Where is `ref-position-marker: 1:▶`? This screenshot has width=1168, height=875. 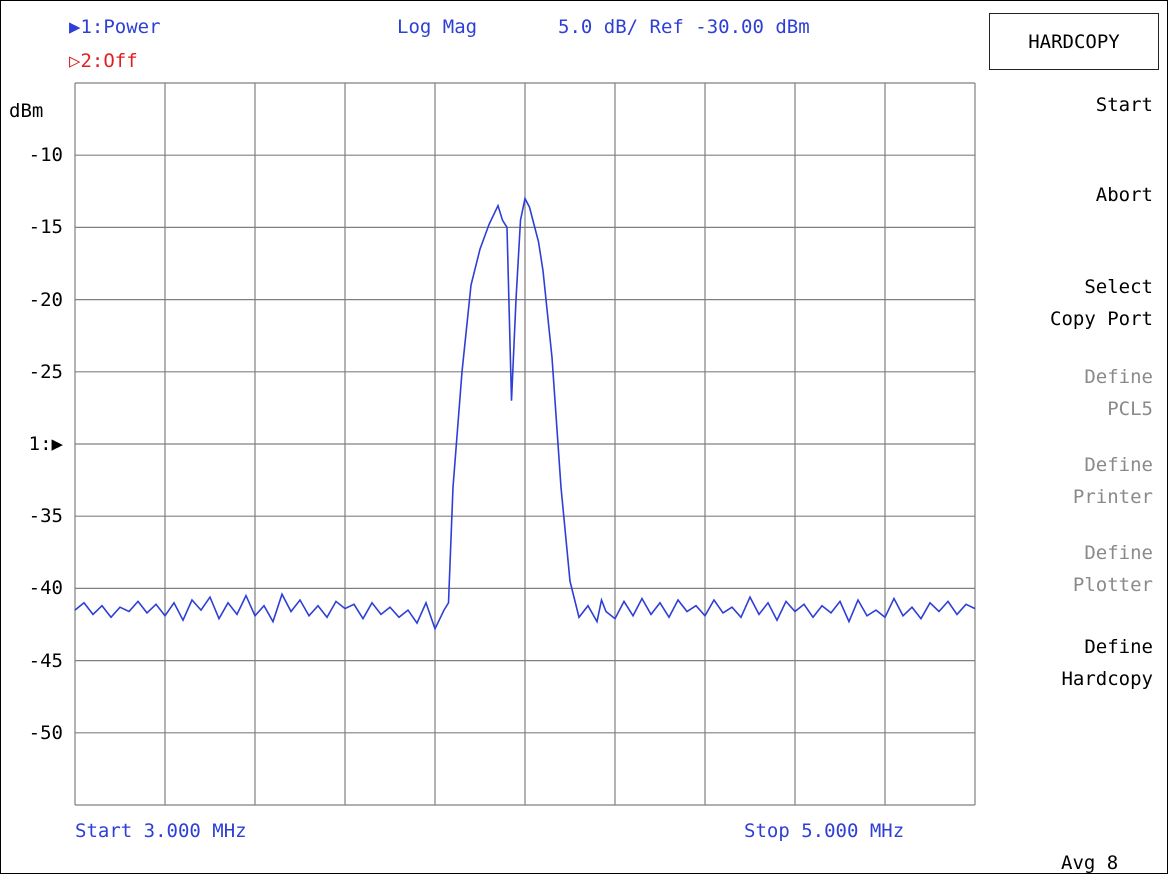 ref-position-marker: 1:▶ is located at coordinates (45, 444).